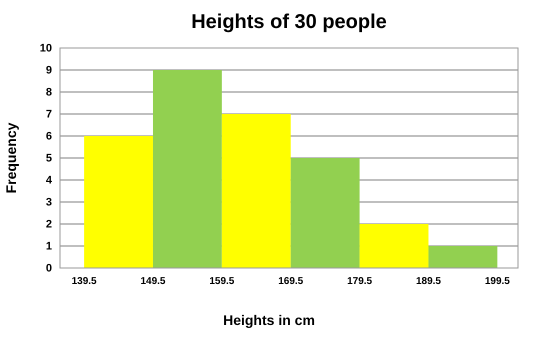  I want to click on x-axis-title: Heights in cm, so click(269, 320).